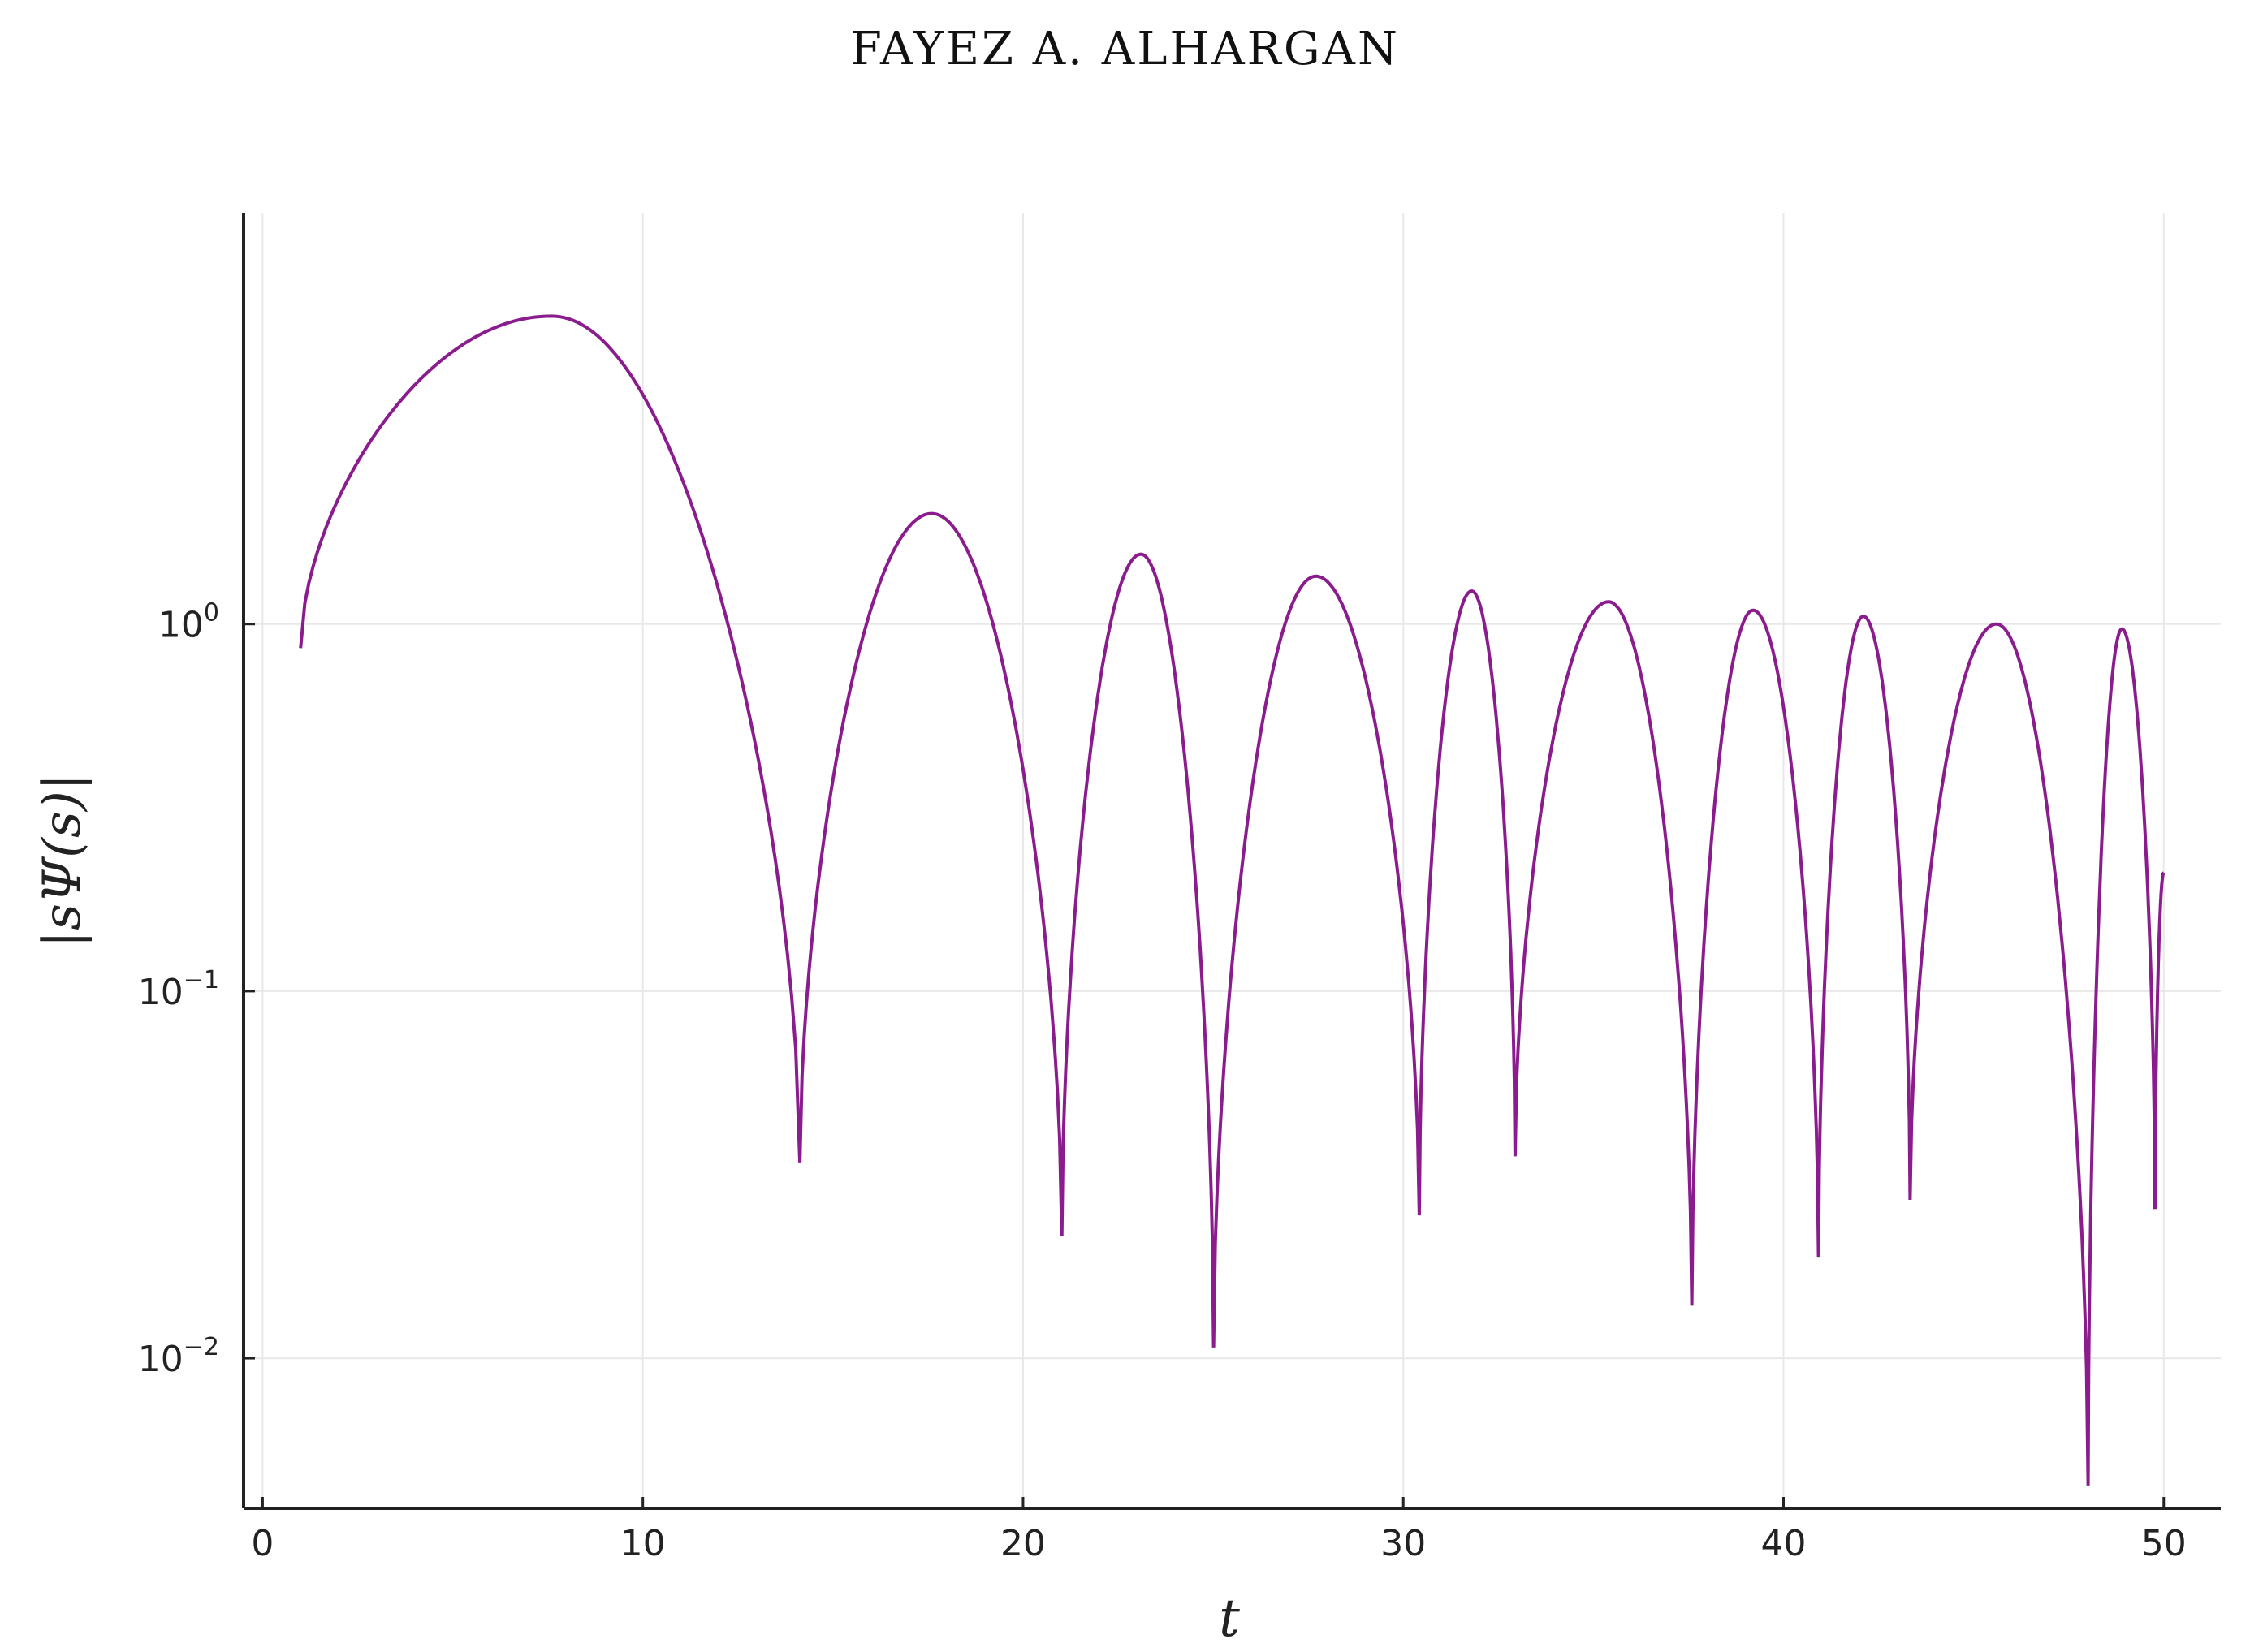 The width and height of the screenshot is (2250, 1652). I want to click on y-axis-title: |sΨ(s)|, so click(62, 861).